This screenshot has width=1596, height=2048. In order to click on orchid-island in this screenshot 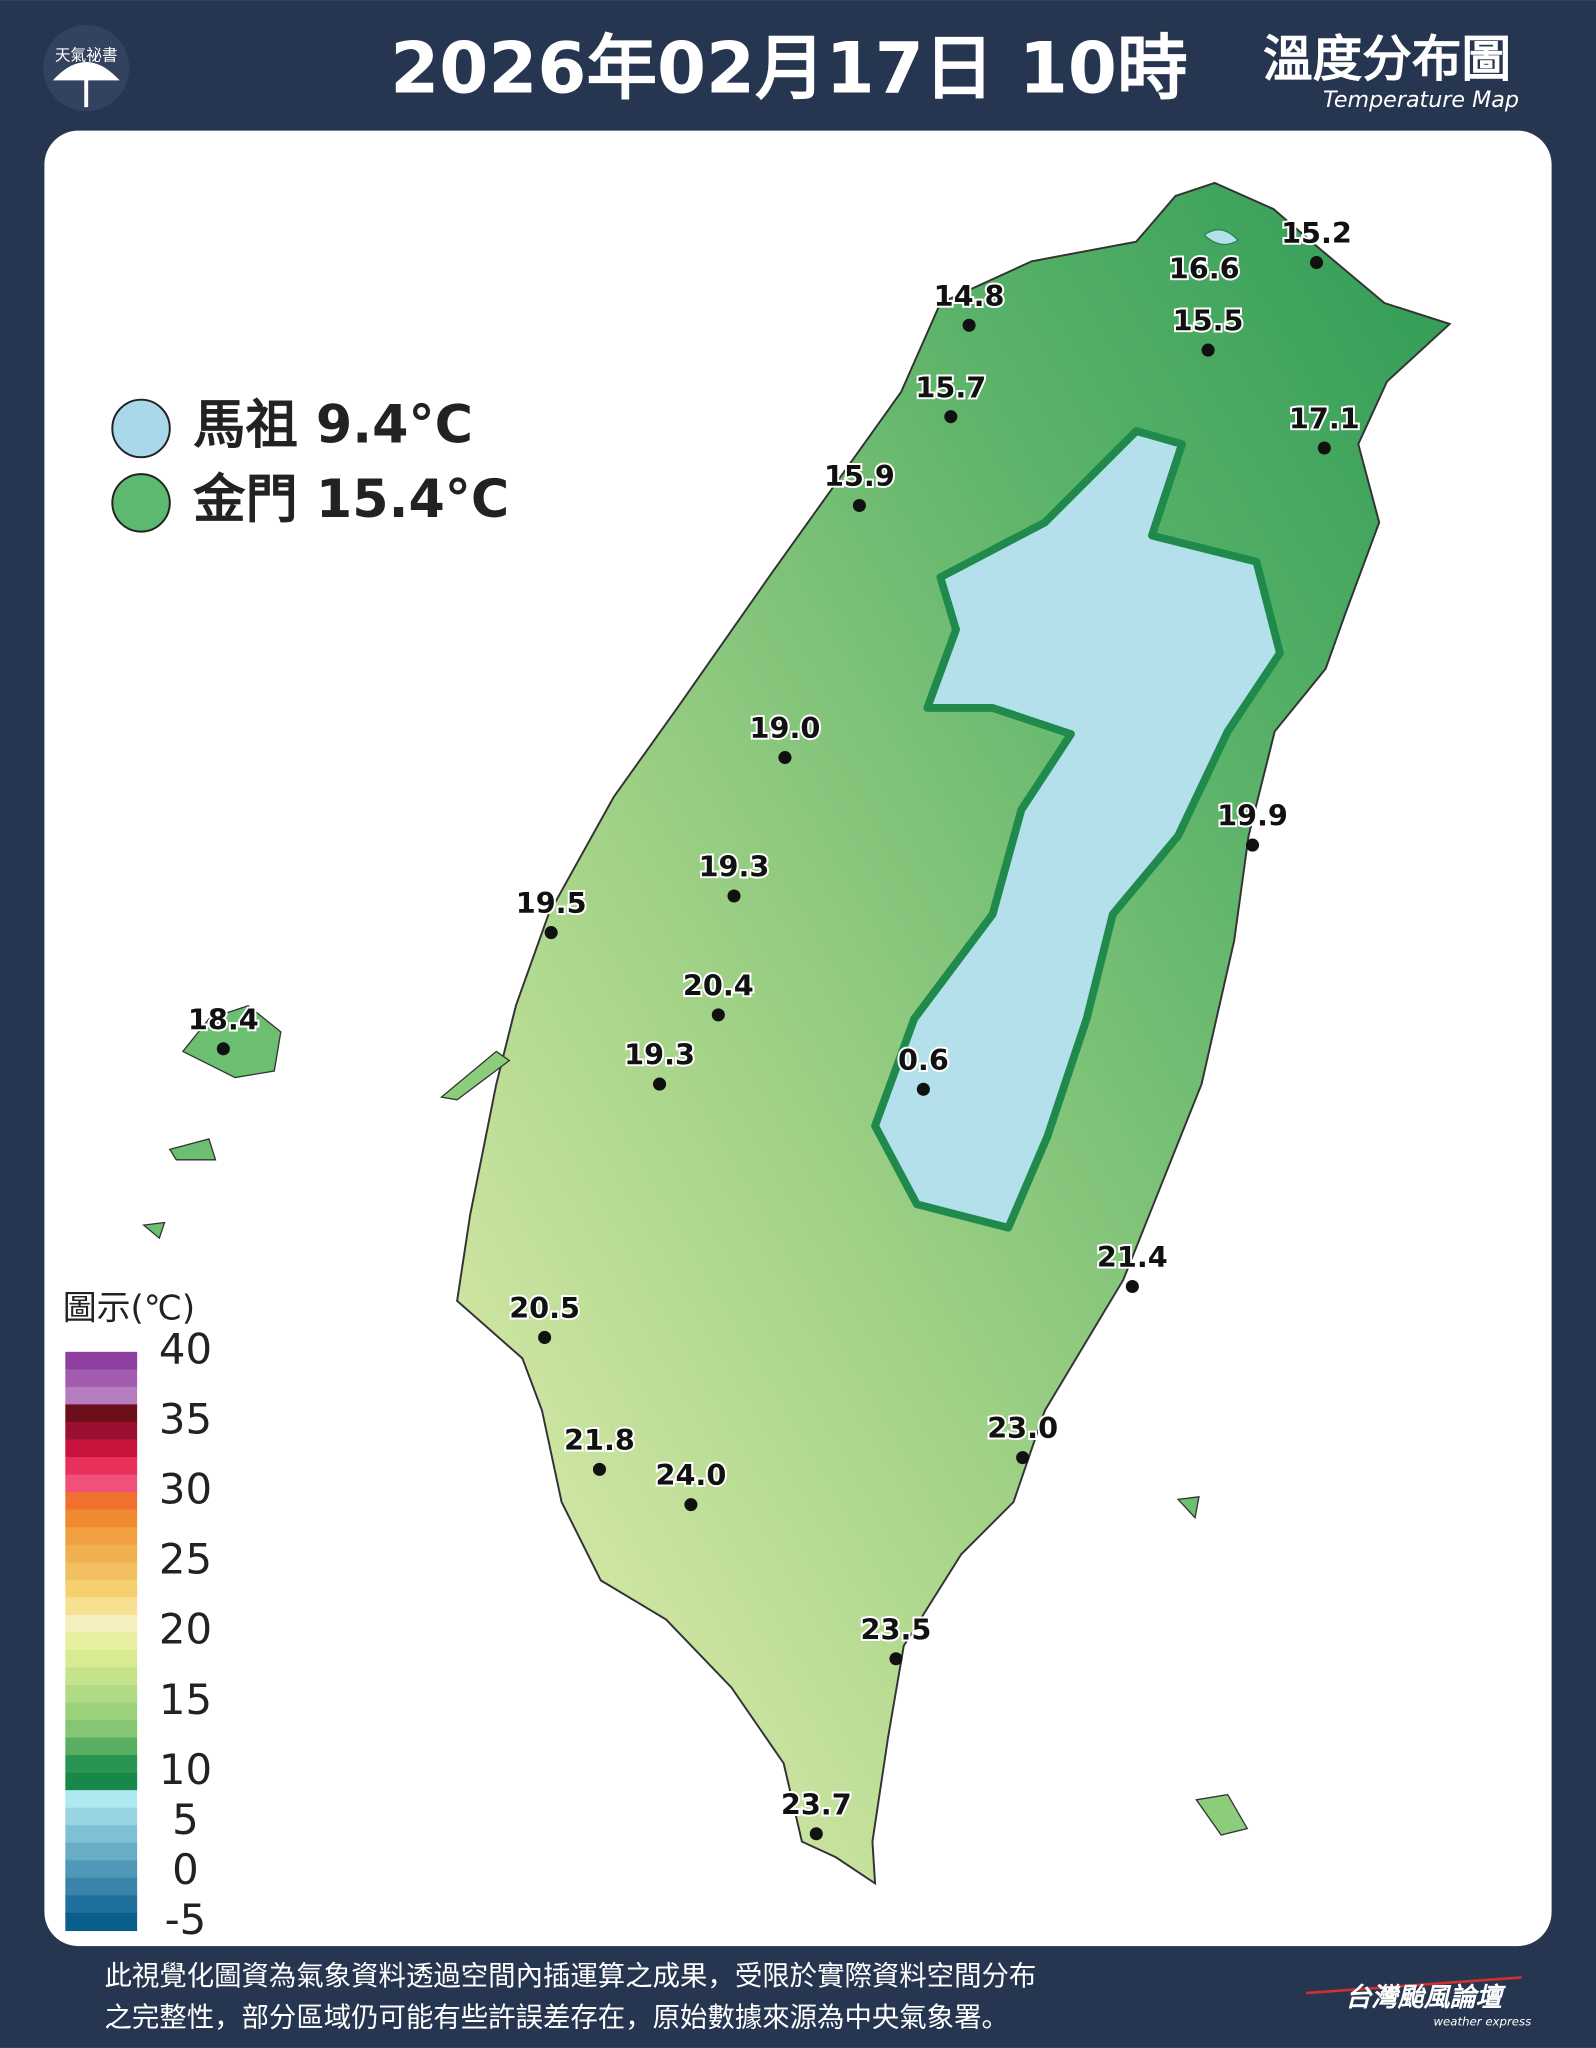, I will do `click(1222, 1814)`.